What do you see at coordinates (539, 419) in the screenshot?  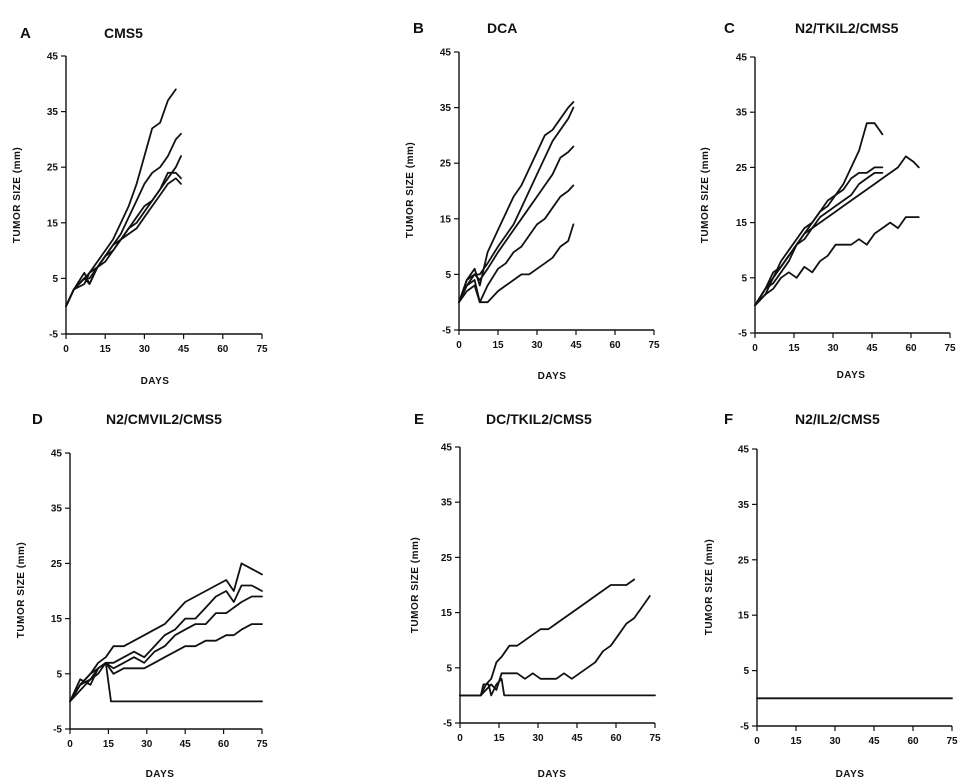 I see `panel-title: DC/TKIL2/CMS5` at bounding box center [539, 419].